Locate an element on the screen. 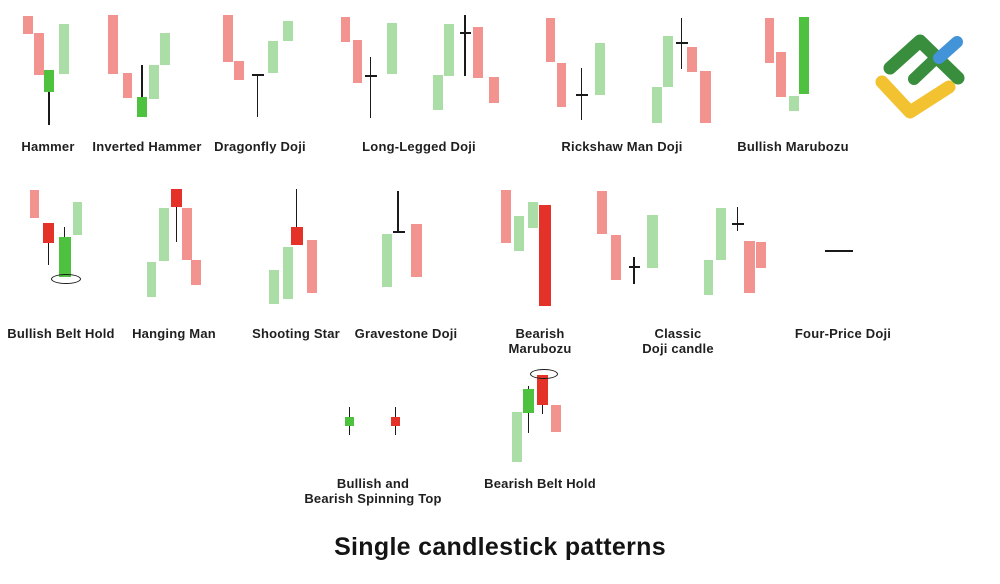 This screenshot has width=1000, height=584. pattern-label: Long-Legged Doji is located at coordinates (419, 146).